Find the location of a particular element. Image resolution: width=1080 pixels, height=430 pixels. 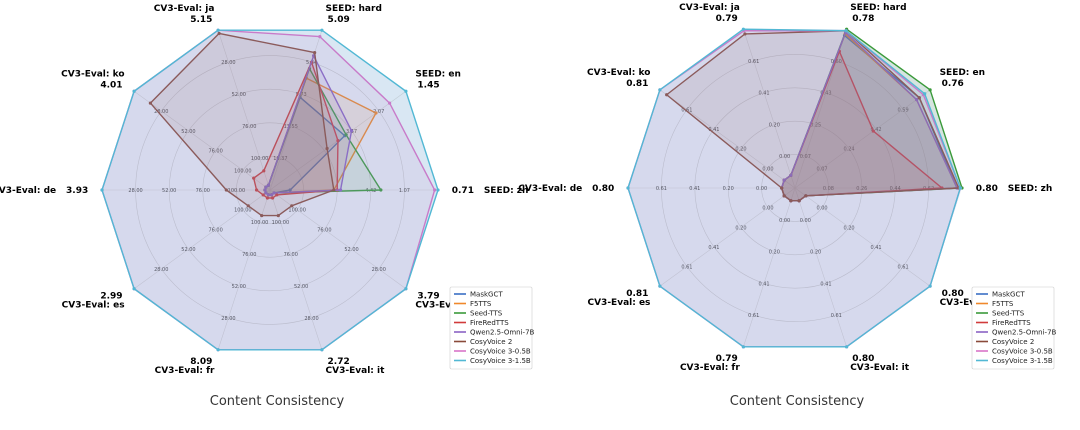

axis-best-value: 0.81 is located at coordinates (637, 84).